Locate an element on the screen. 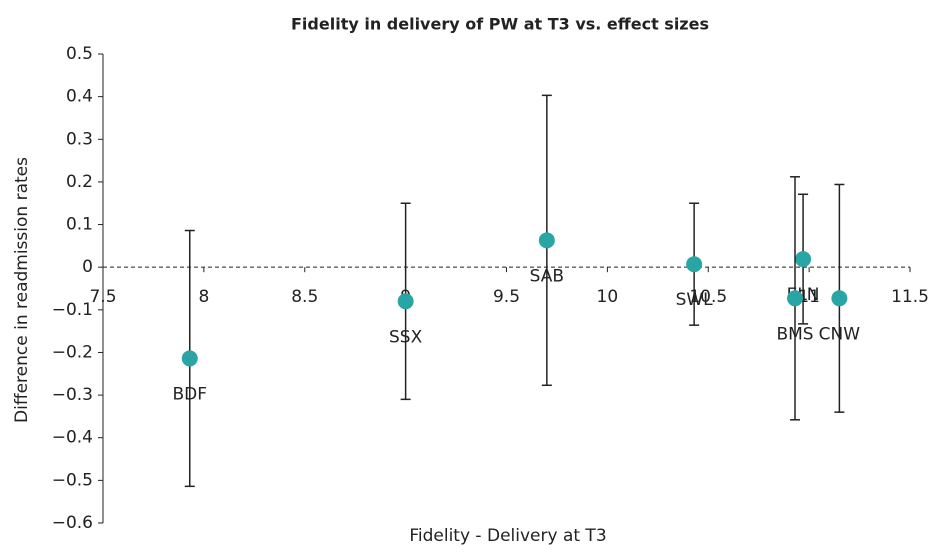 This screenshot has width=936, height=553. x-tick-label: 7.5 is located at coordinates (102, 297).